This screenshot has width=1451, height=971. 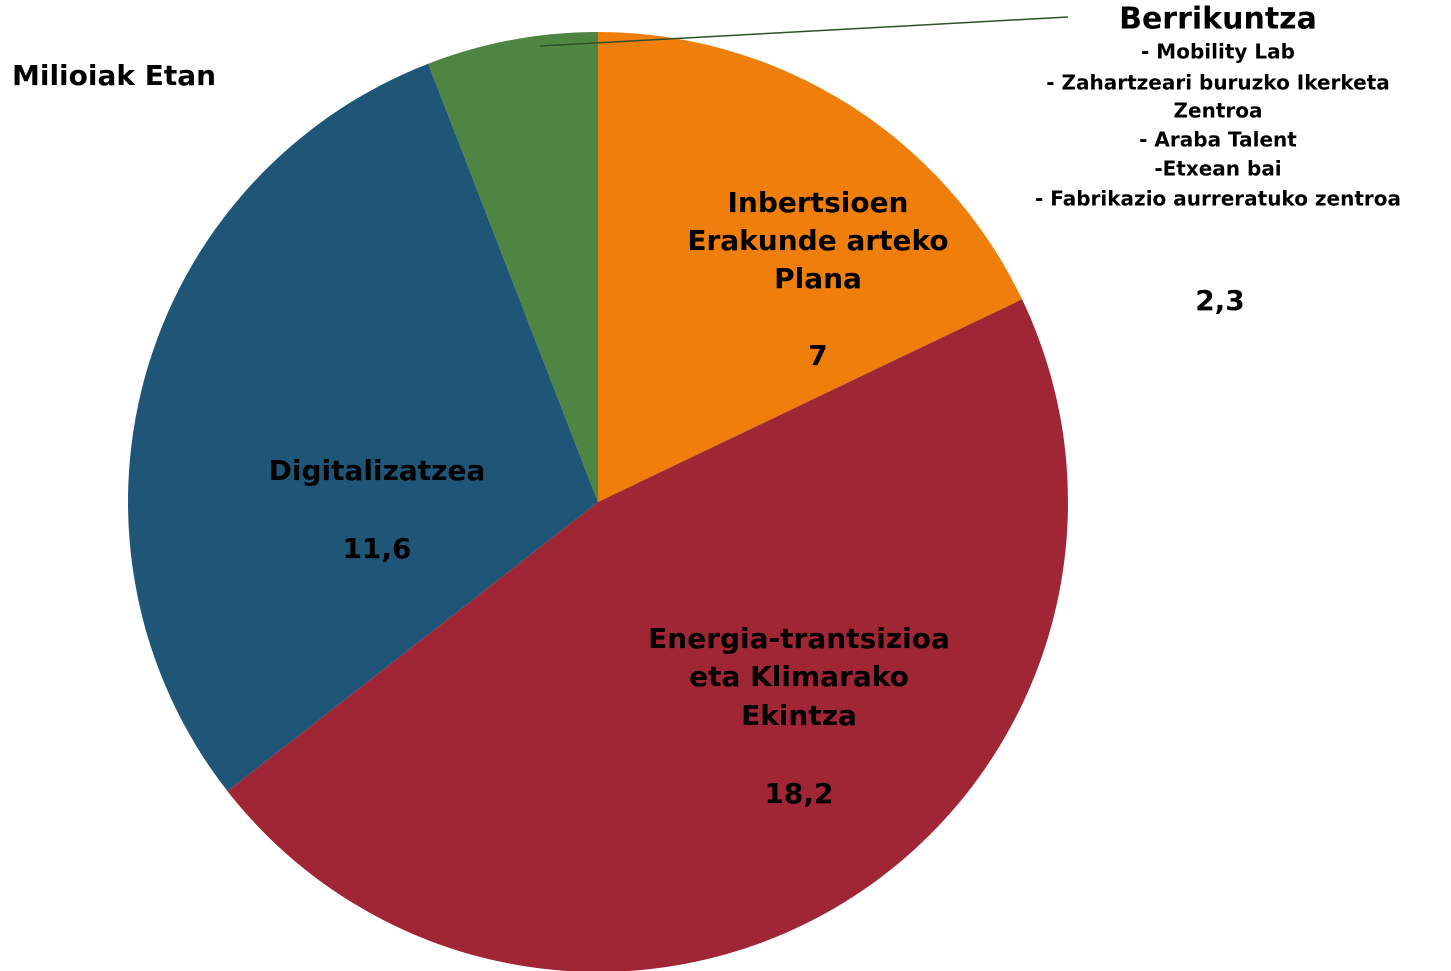 I want to click on slice-label: - Fabrikazio aurreratuko zentroa, so click(x=1218, y=199).